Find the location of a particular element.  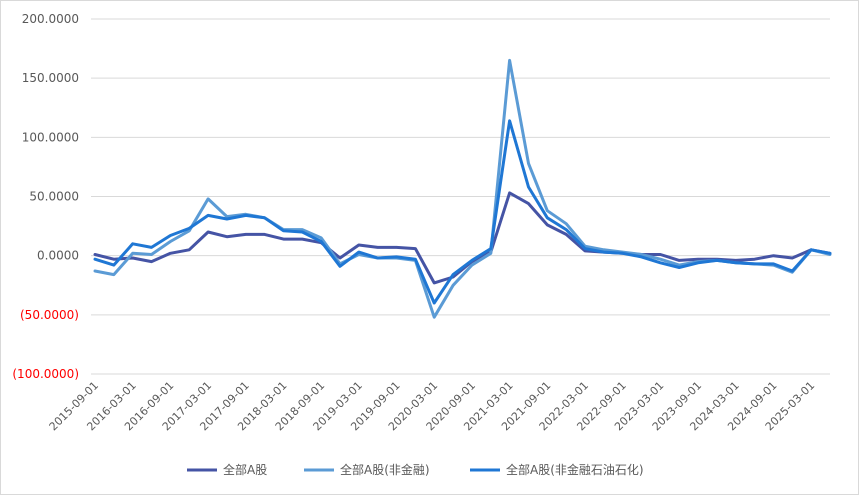

y-tick-label: 0.0000 is located at coordinates (58, 256).